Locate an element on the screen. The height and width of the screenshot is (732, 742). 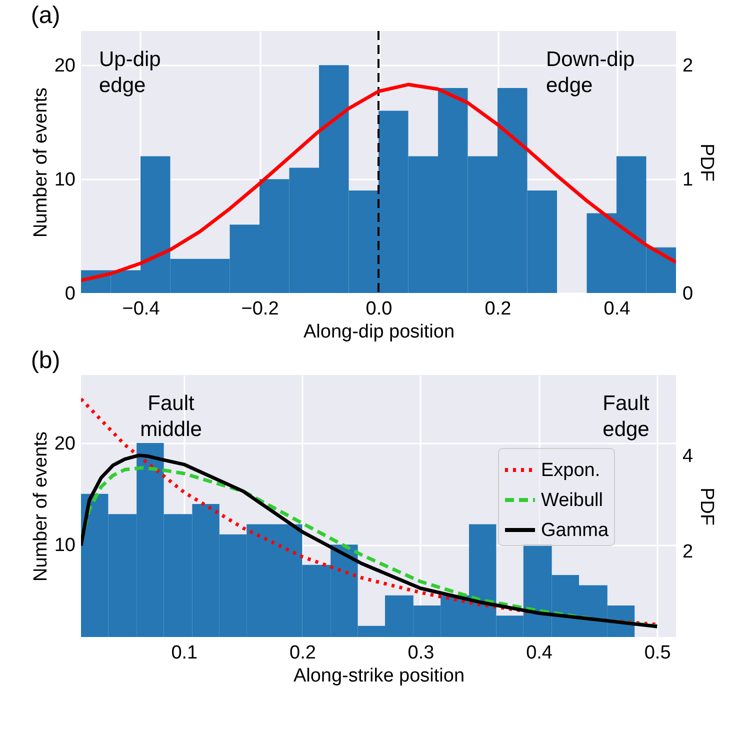
legend-label: Gamma is located at coordinates (575, 530).